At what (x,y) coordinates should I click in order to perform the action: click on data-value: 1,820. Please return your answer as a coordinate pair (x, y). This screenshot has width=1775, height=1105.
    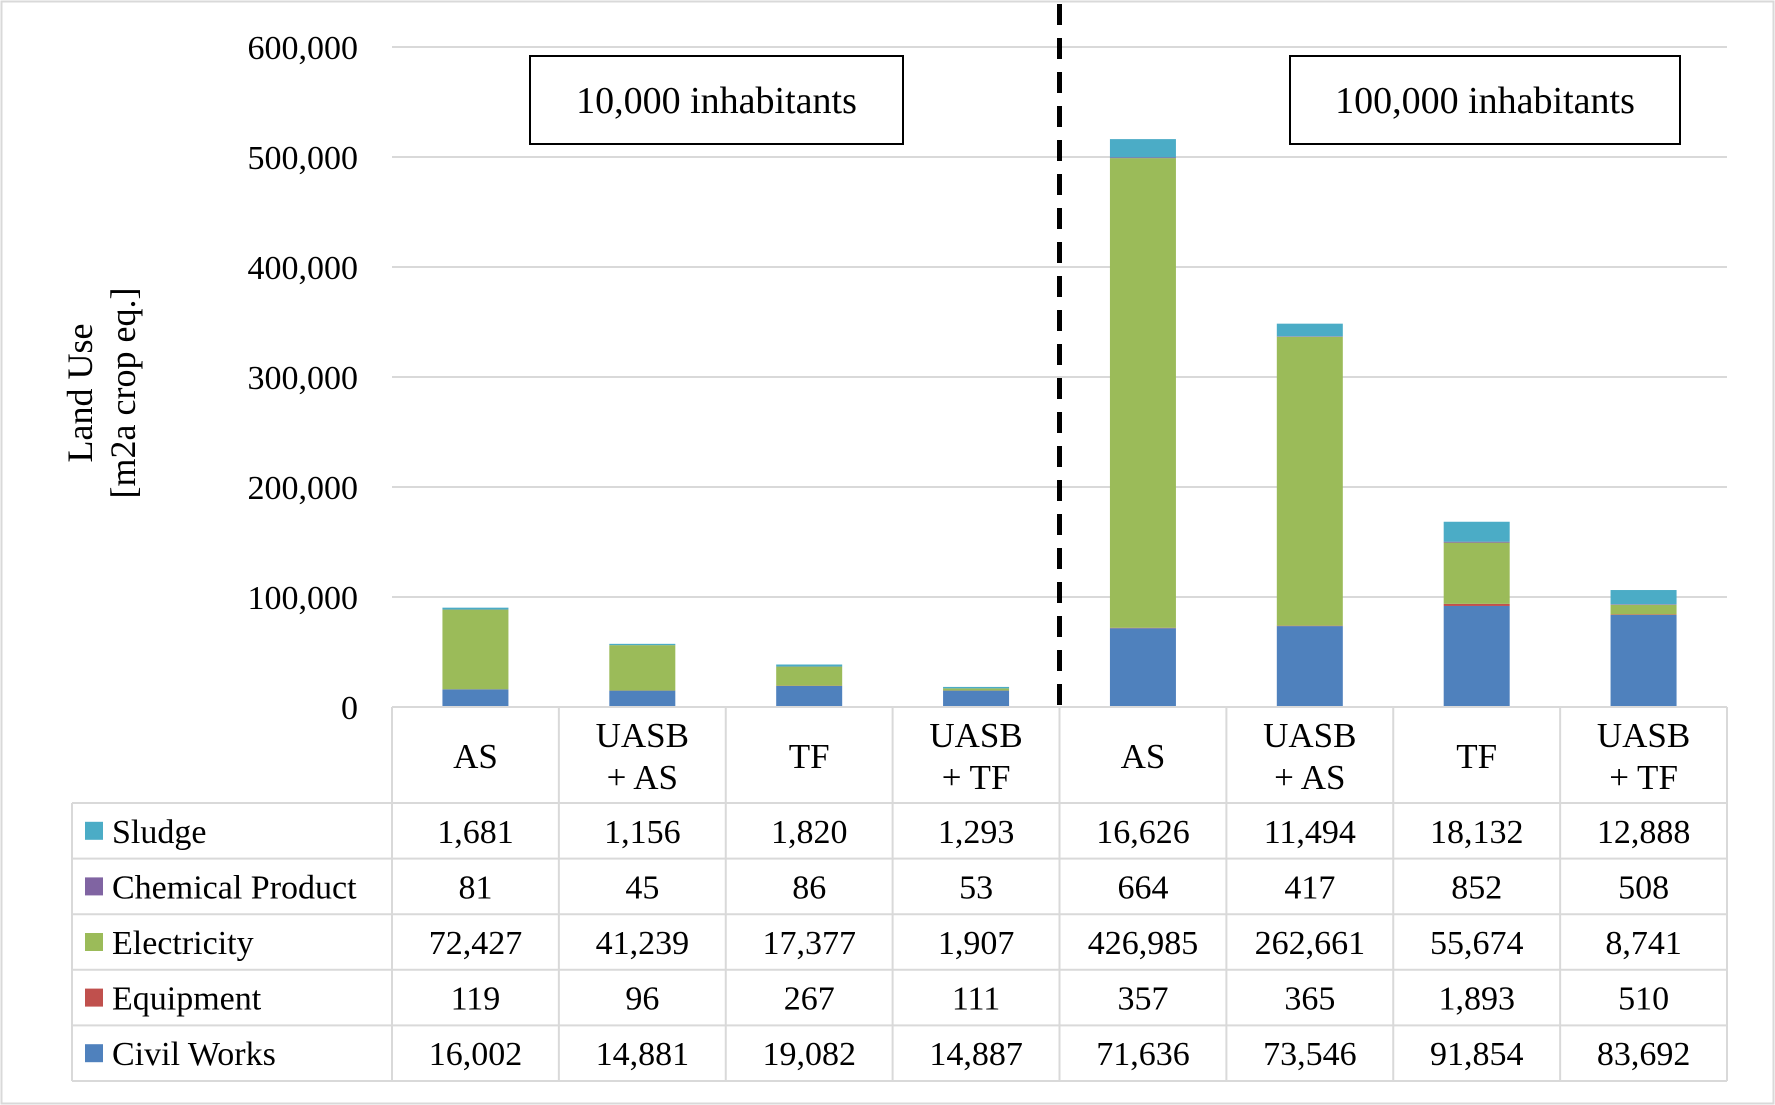
    Looking at the image, I should click on (809, 832).